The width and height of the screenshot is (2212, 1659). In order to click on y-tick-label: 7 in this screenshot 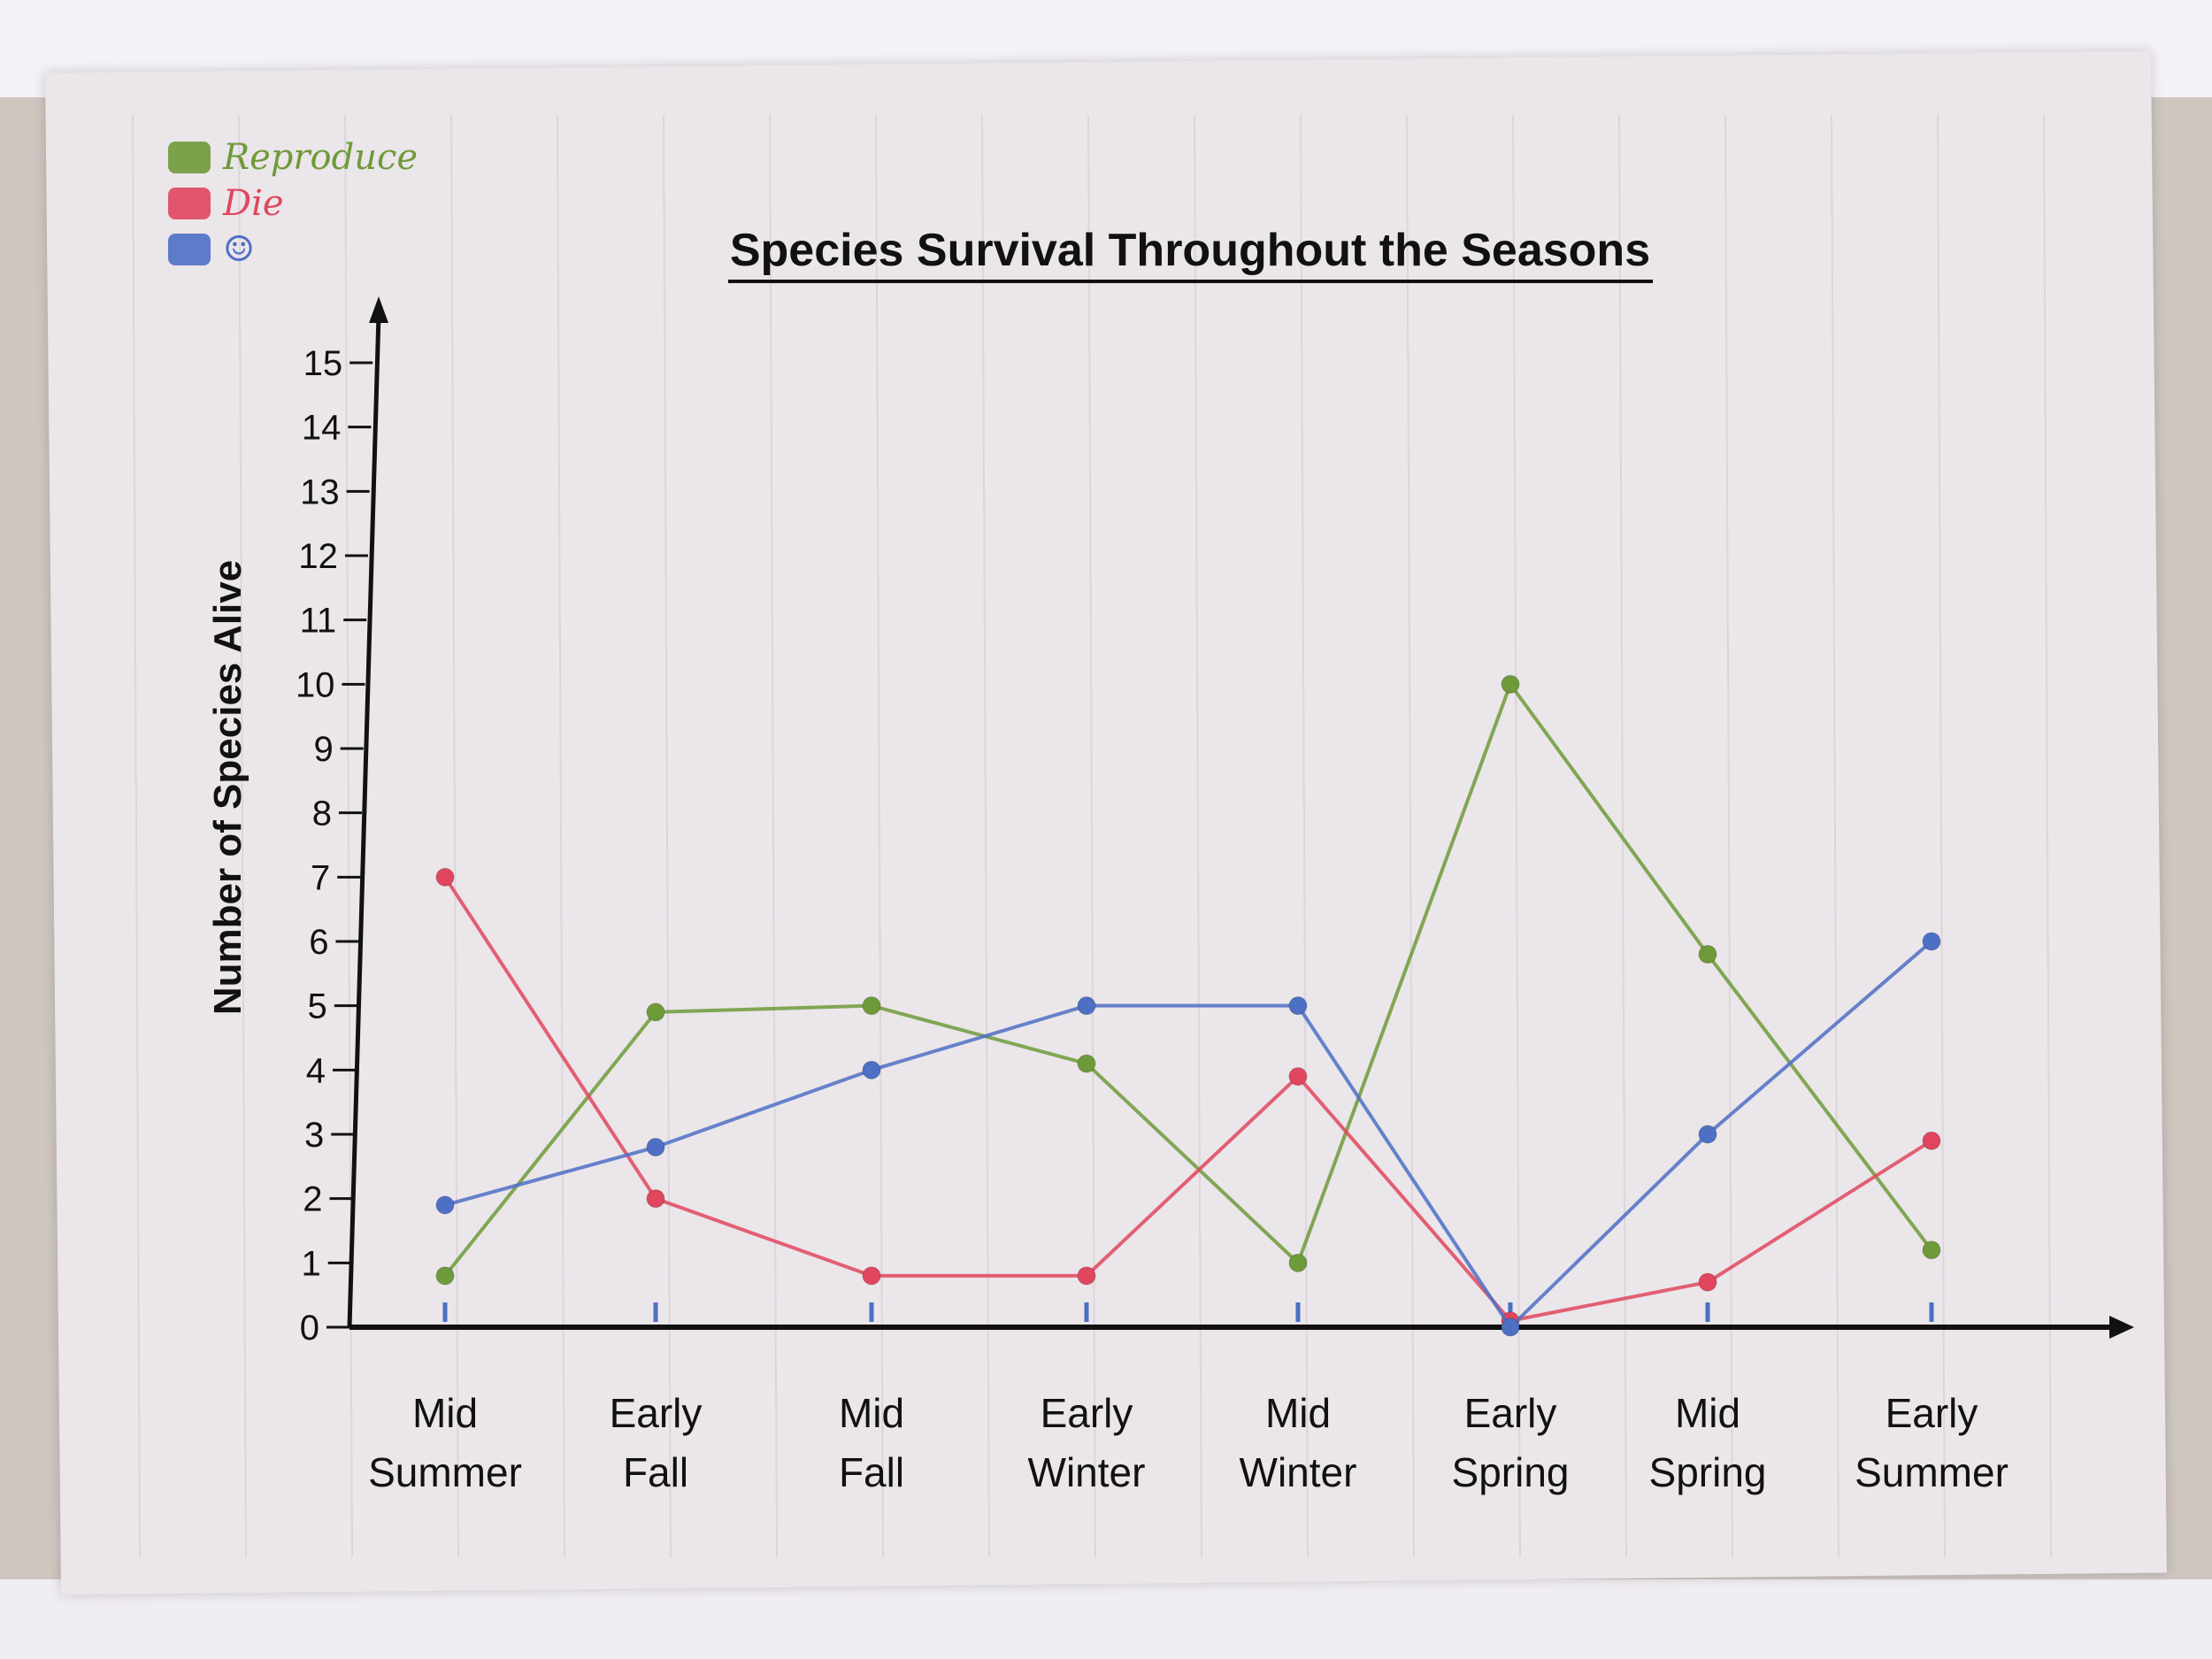, I will do `click(321, 878)`.